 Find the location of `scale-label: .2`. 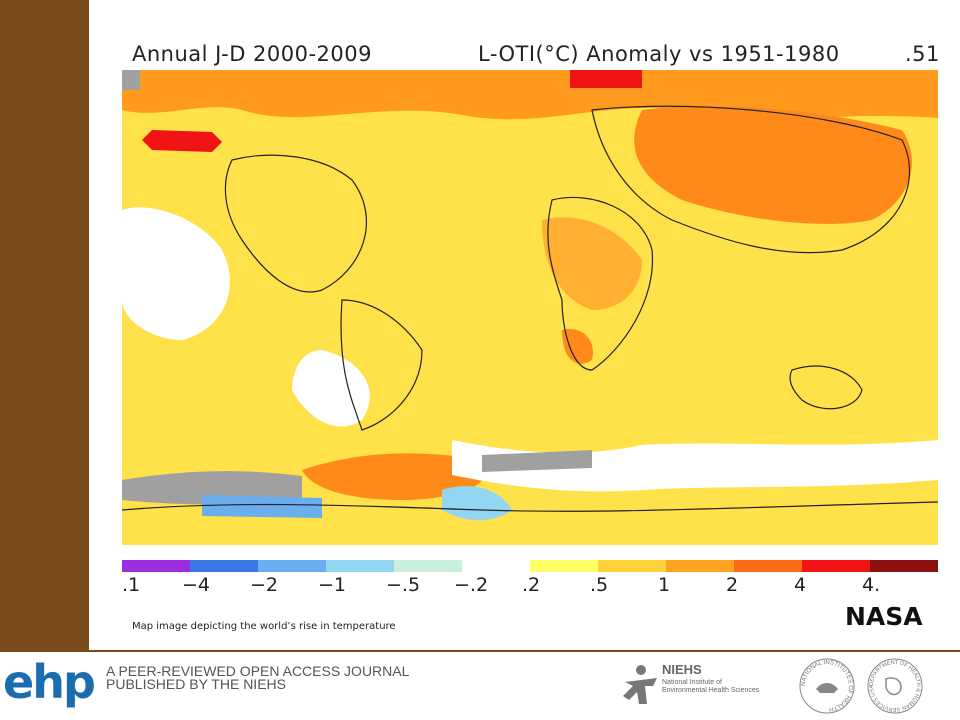

scale-label: .2 is located at coordinates (531, 585).